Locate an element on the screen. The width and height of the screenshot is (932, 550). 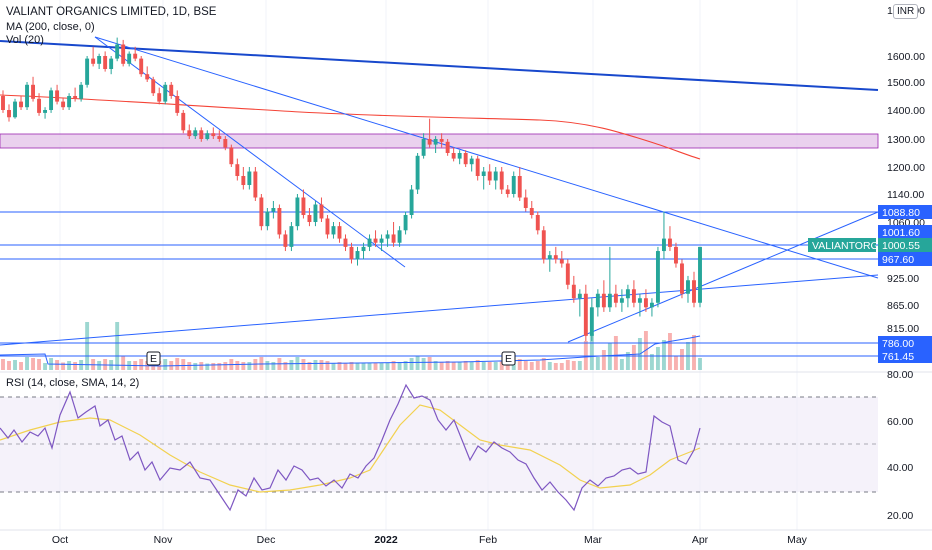
symbol-tag-label: VALIANTORG is located at coordinates (845, 246).